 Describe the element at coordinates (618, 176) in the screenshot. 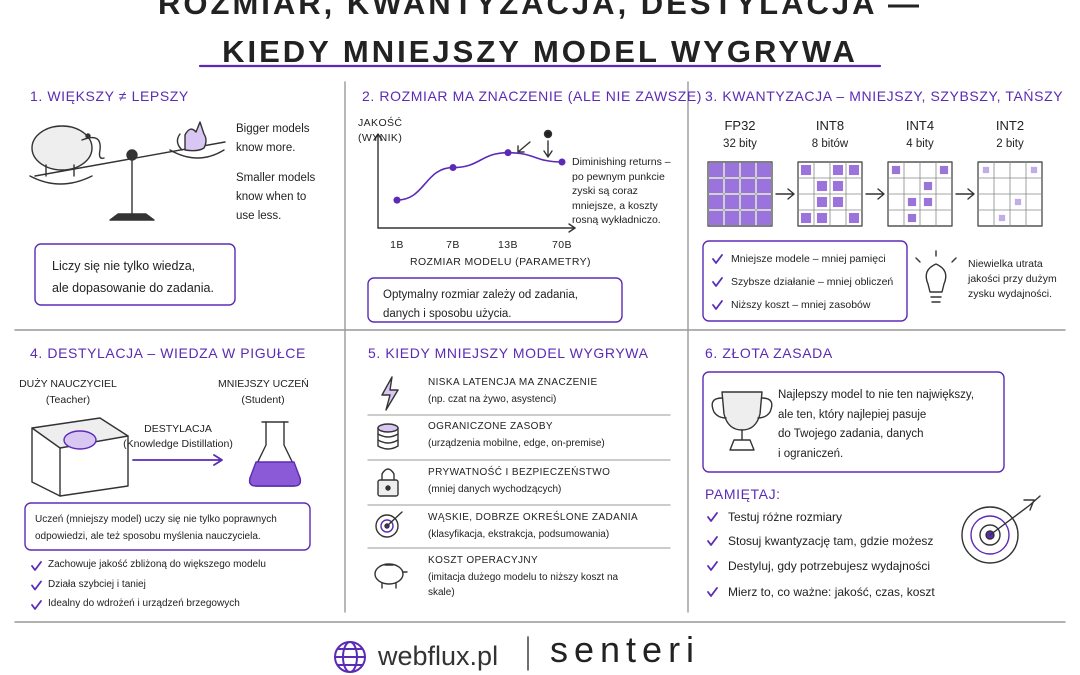

I see `annotation: po pewnym punkcie` at that location.